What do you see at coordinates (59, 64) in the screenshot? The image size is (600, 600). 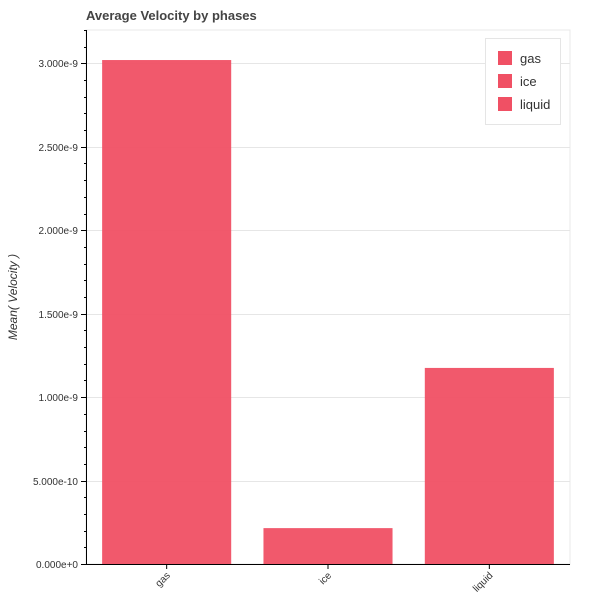 I see `y-tick-label: 3.000e-9` at bounding box center [59, 64].